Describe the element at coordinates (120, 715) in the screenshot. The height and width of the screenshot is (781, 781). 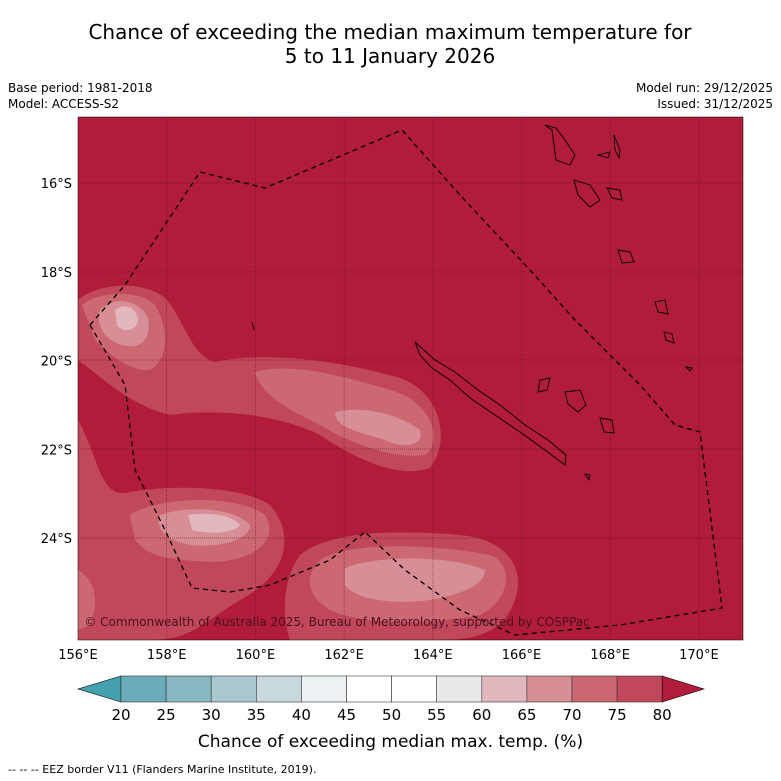
I see `colorbar-tick-label: 20` at that location.